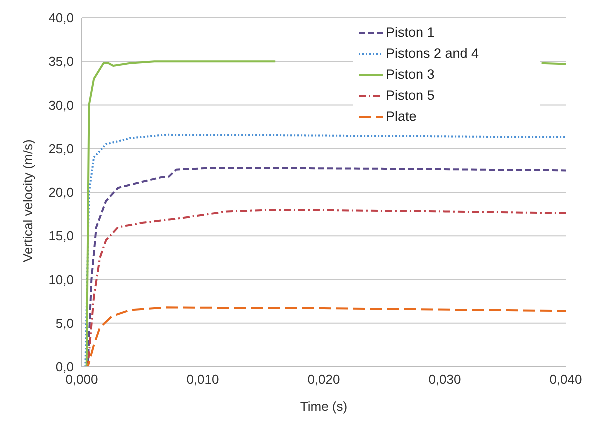 The image size is (600, 431). I want to click on x-tick-label: 0,020, so click(324, 380).